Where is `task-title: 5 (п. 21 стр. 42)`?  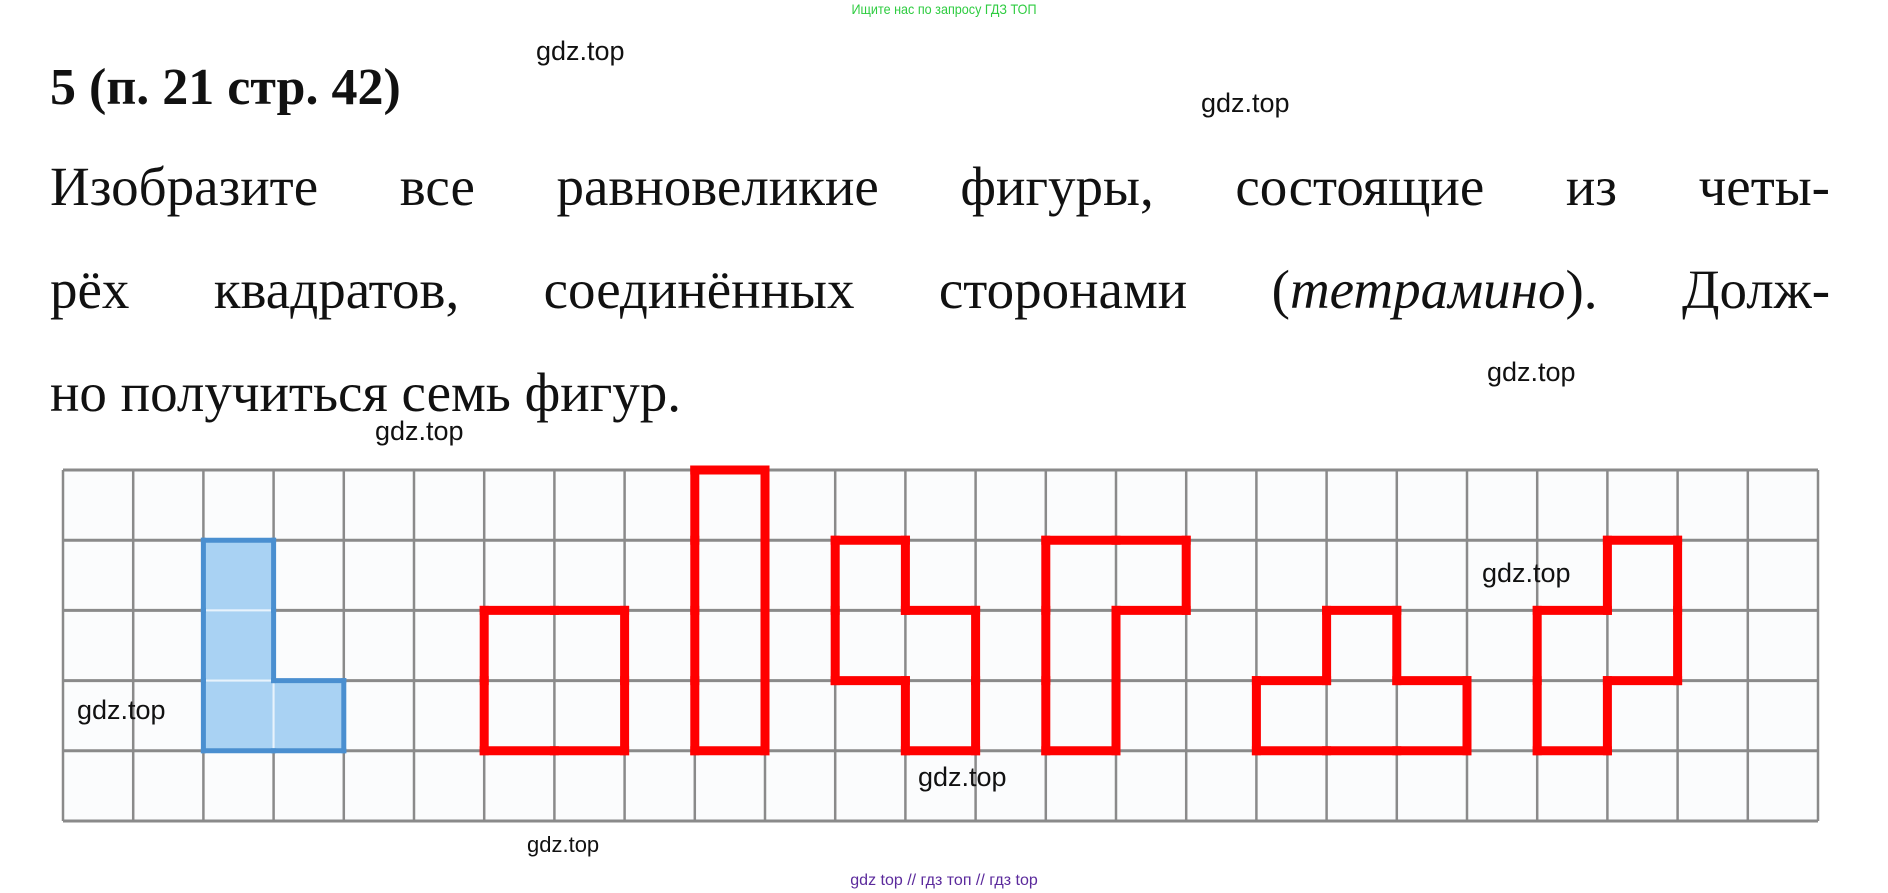
task-title: 5 (п. 21 стр. 42) is located at coordinates (225, 87).